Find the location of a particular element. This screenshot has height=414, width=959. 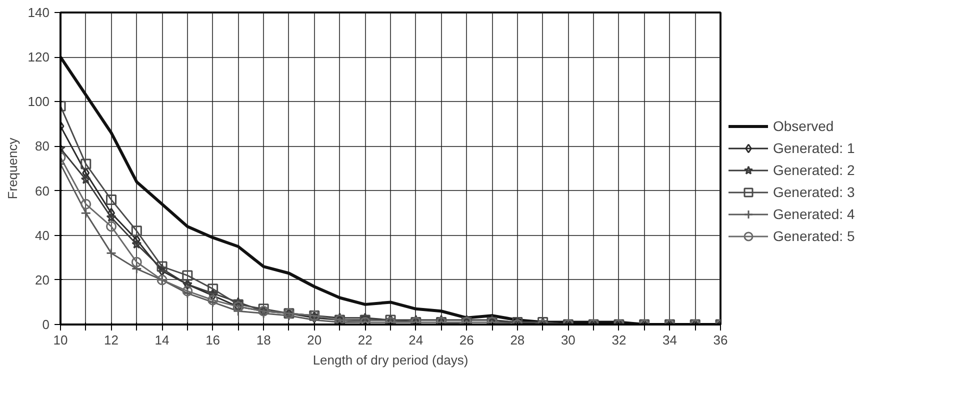

legend-label: Generated: 4 is located at coordinates (814, 214).